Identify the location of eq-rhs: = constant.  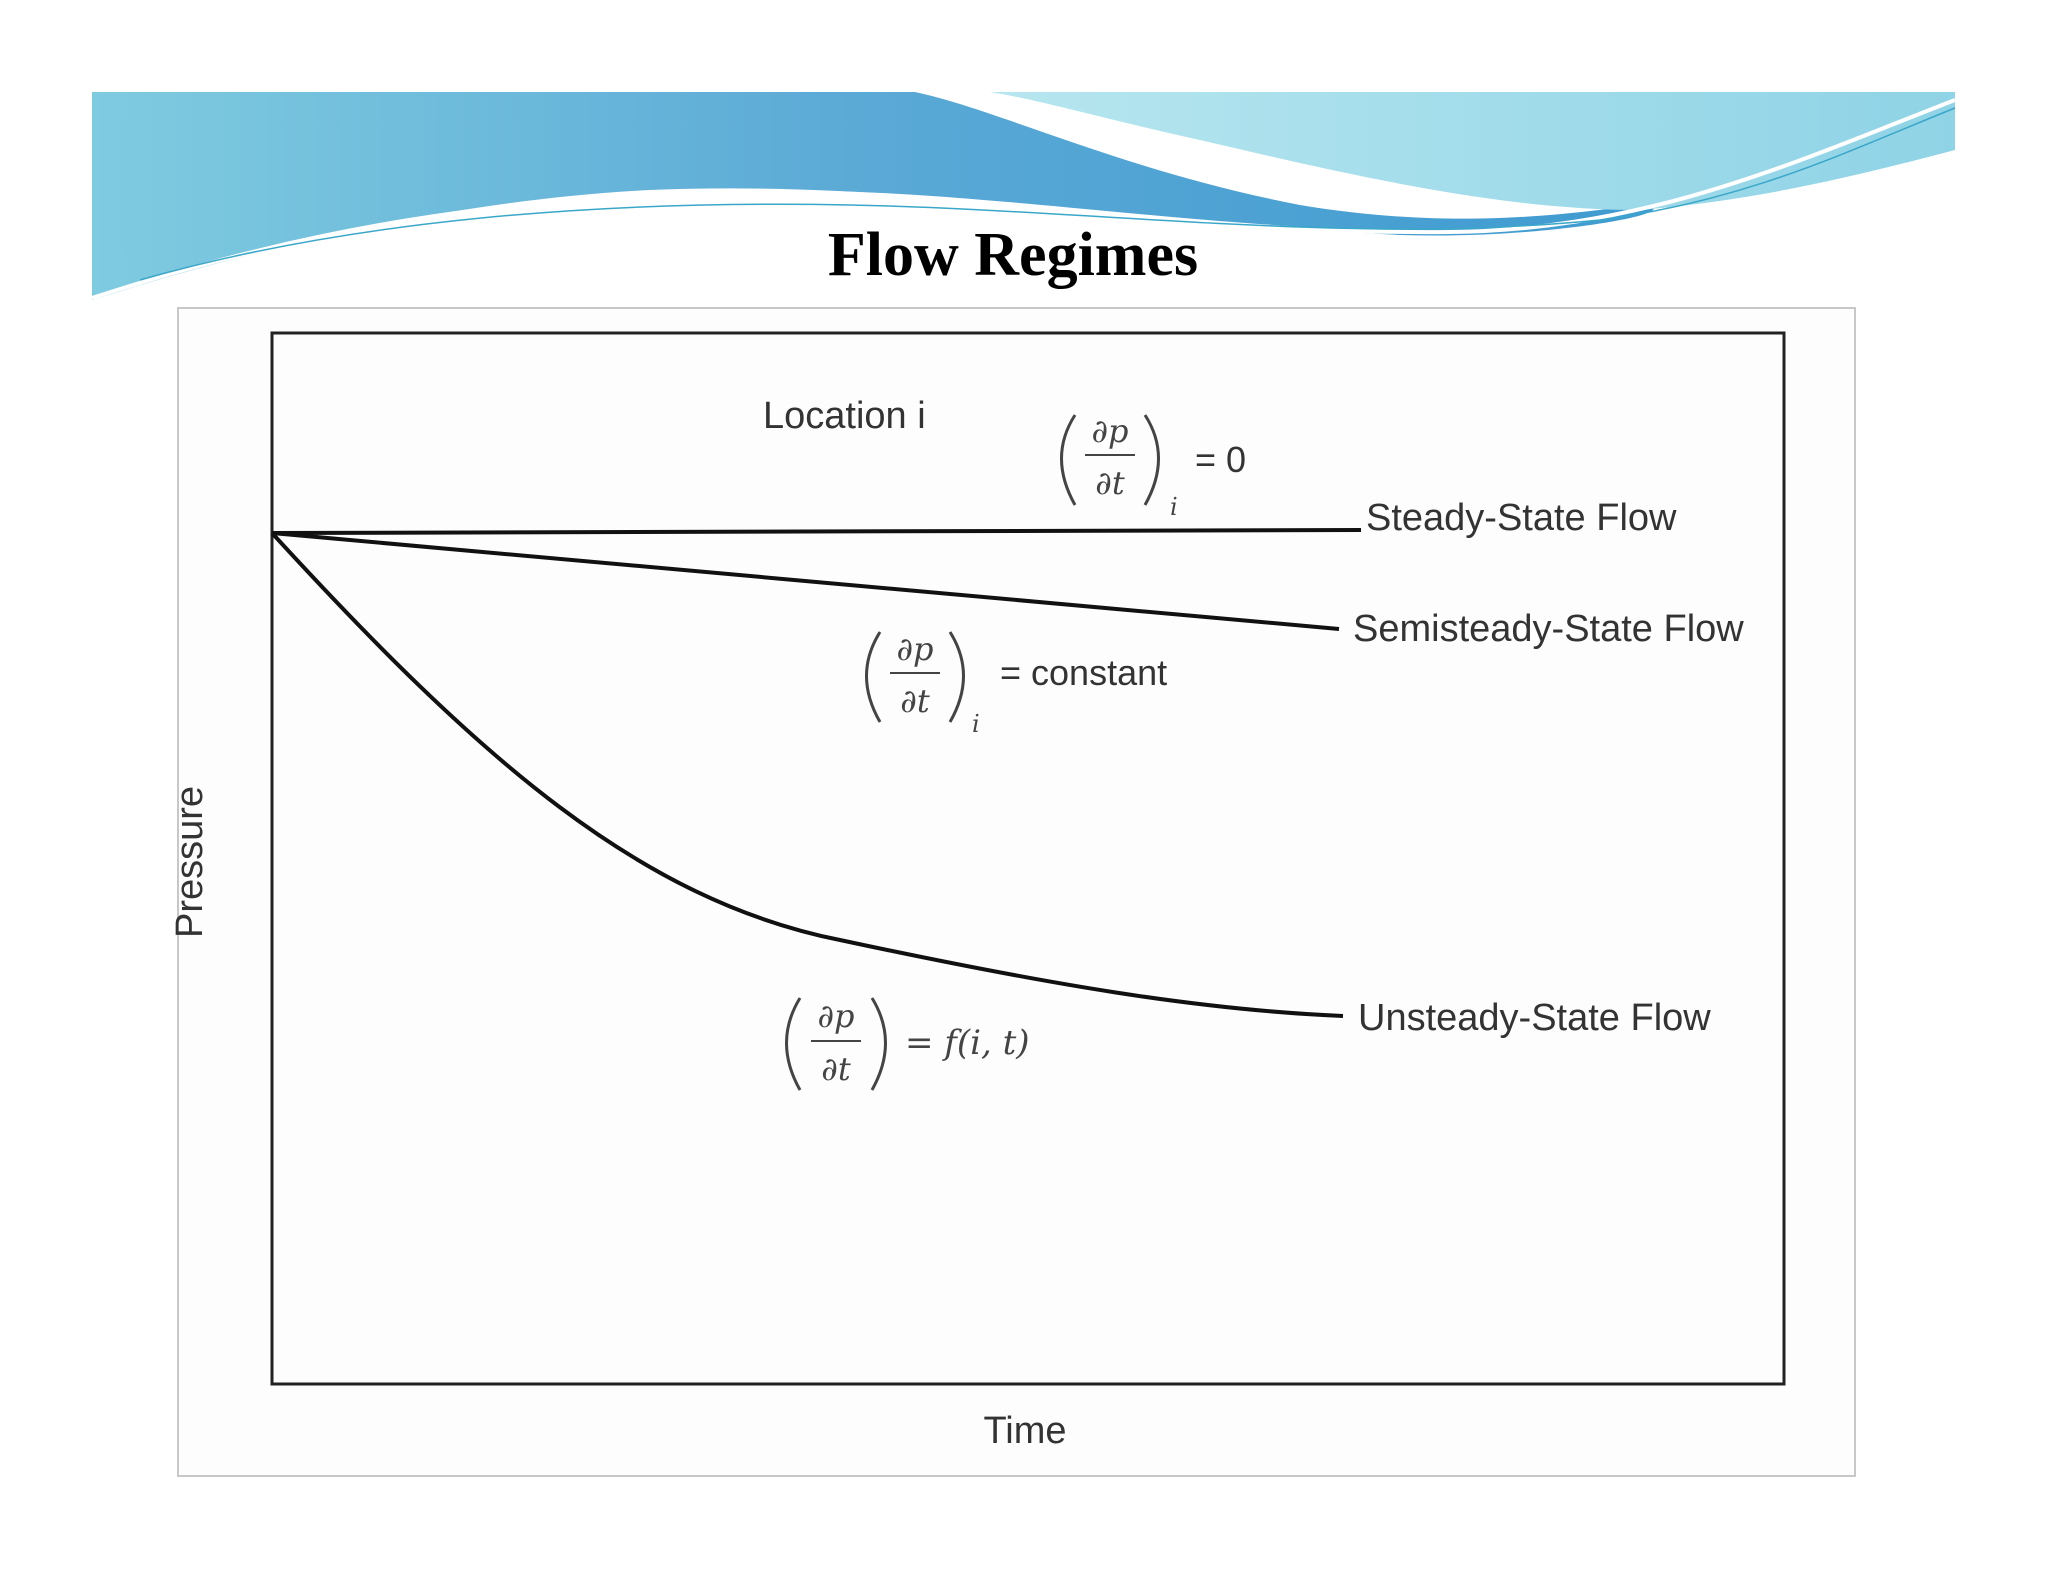
(1083, 672).